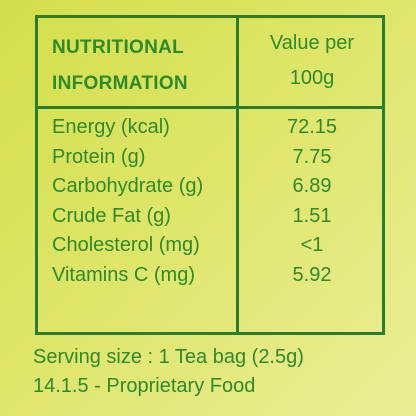 The height and width of the screenshot is (416, 416). What do you see at coordinates (312, 127) in the screenshot?
I see `row-value: 72.15` at bounding box center [312, 127].